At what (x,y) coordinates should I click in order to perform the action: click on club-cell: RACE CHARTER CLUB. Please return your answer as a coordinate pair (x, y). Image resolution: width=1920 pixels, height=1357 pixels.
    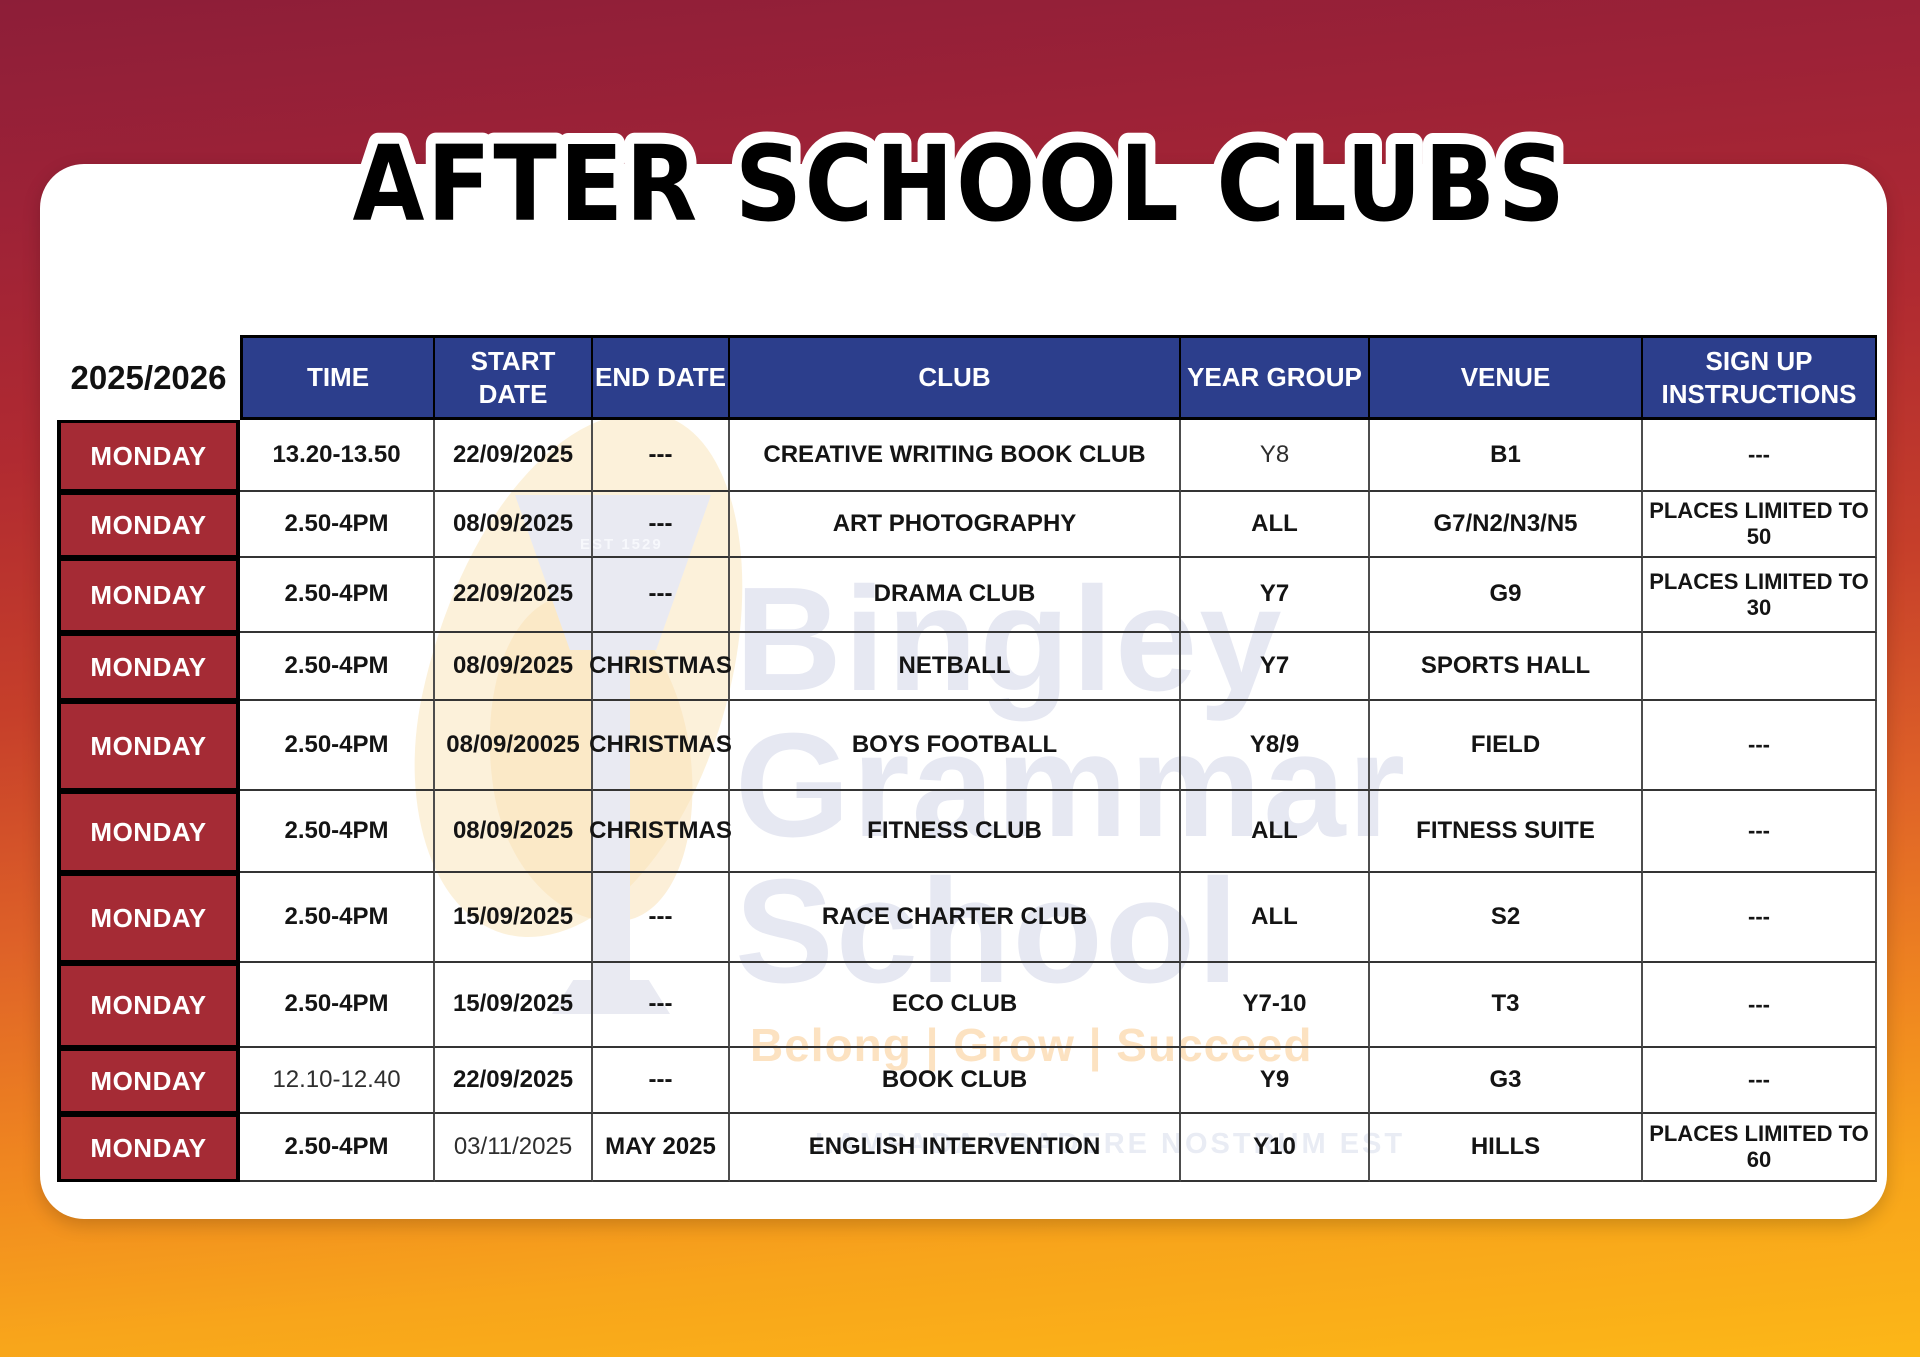
    Looking at the image, I should click on (955, 918).